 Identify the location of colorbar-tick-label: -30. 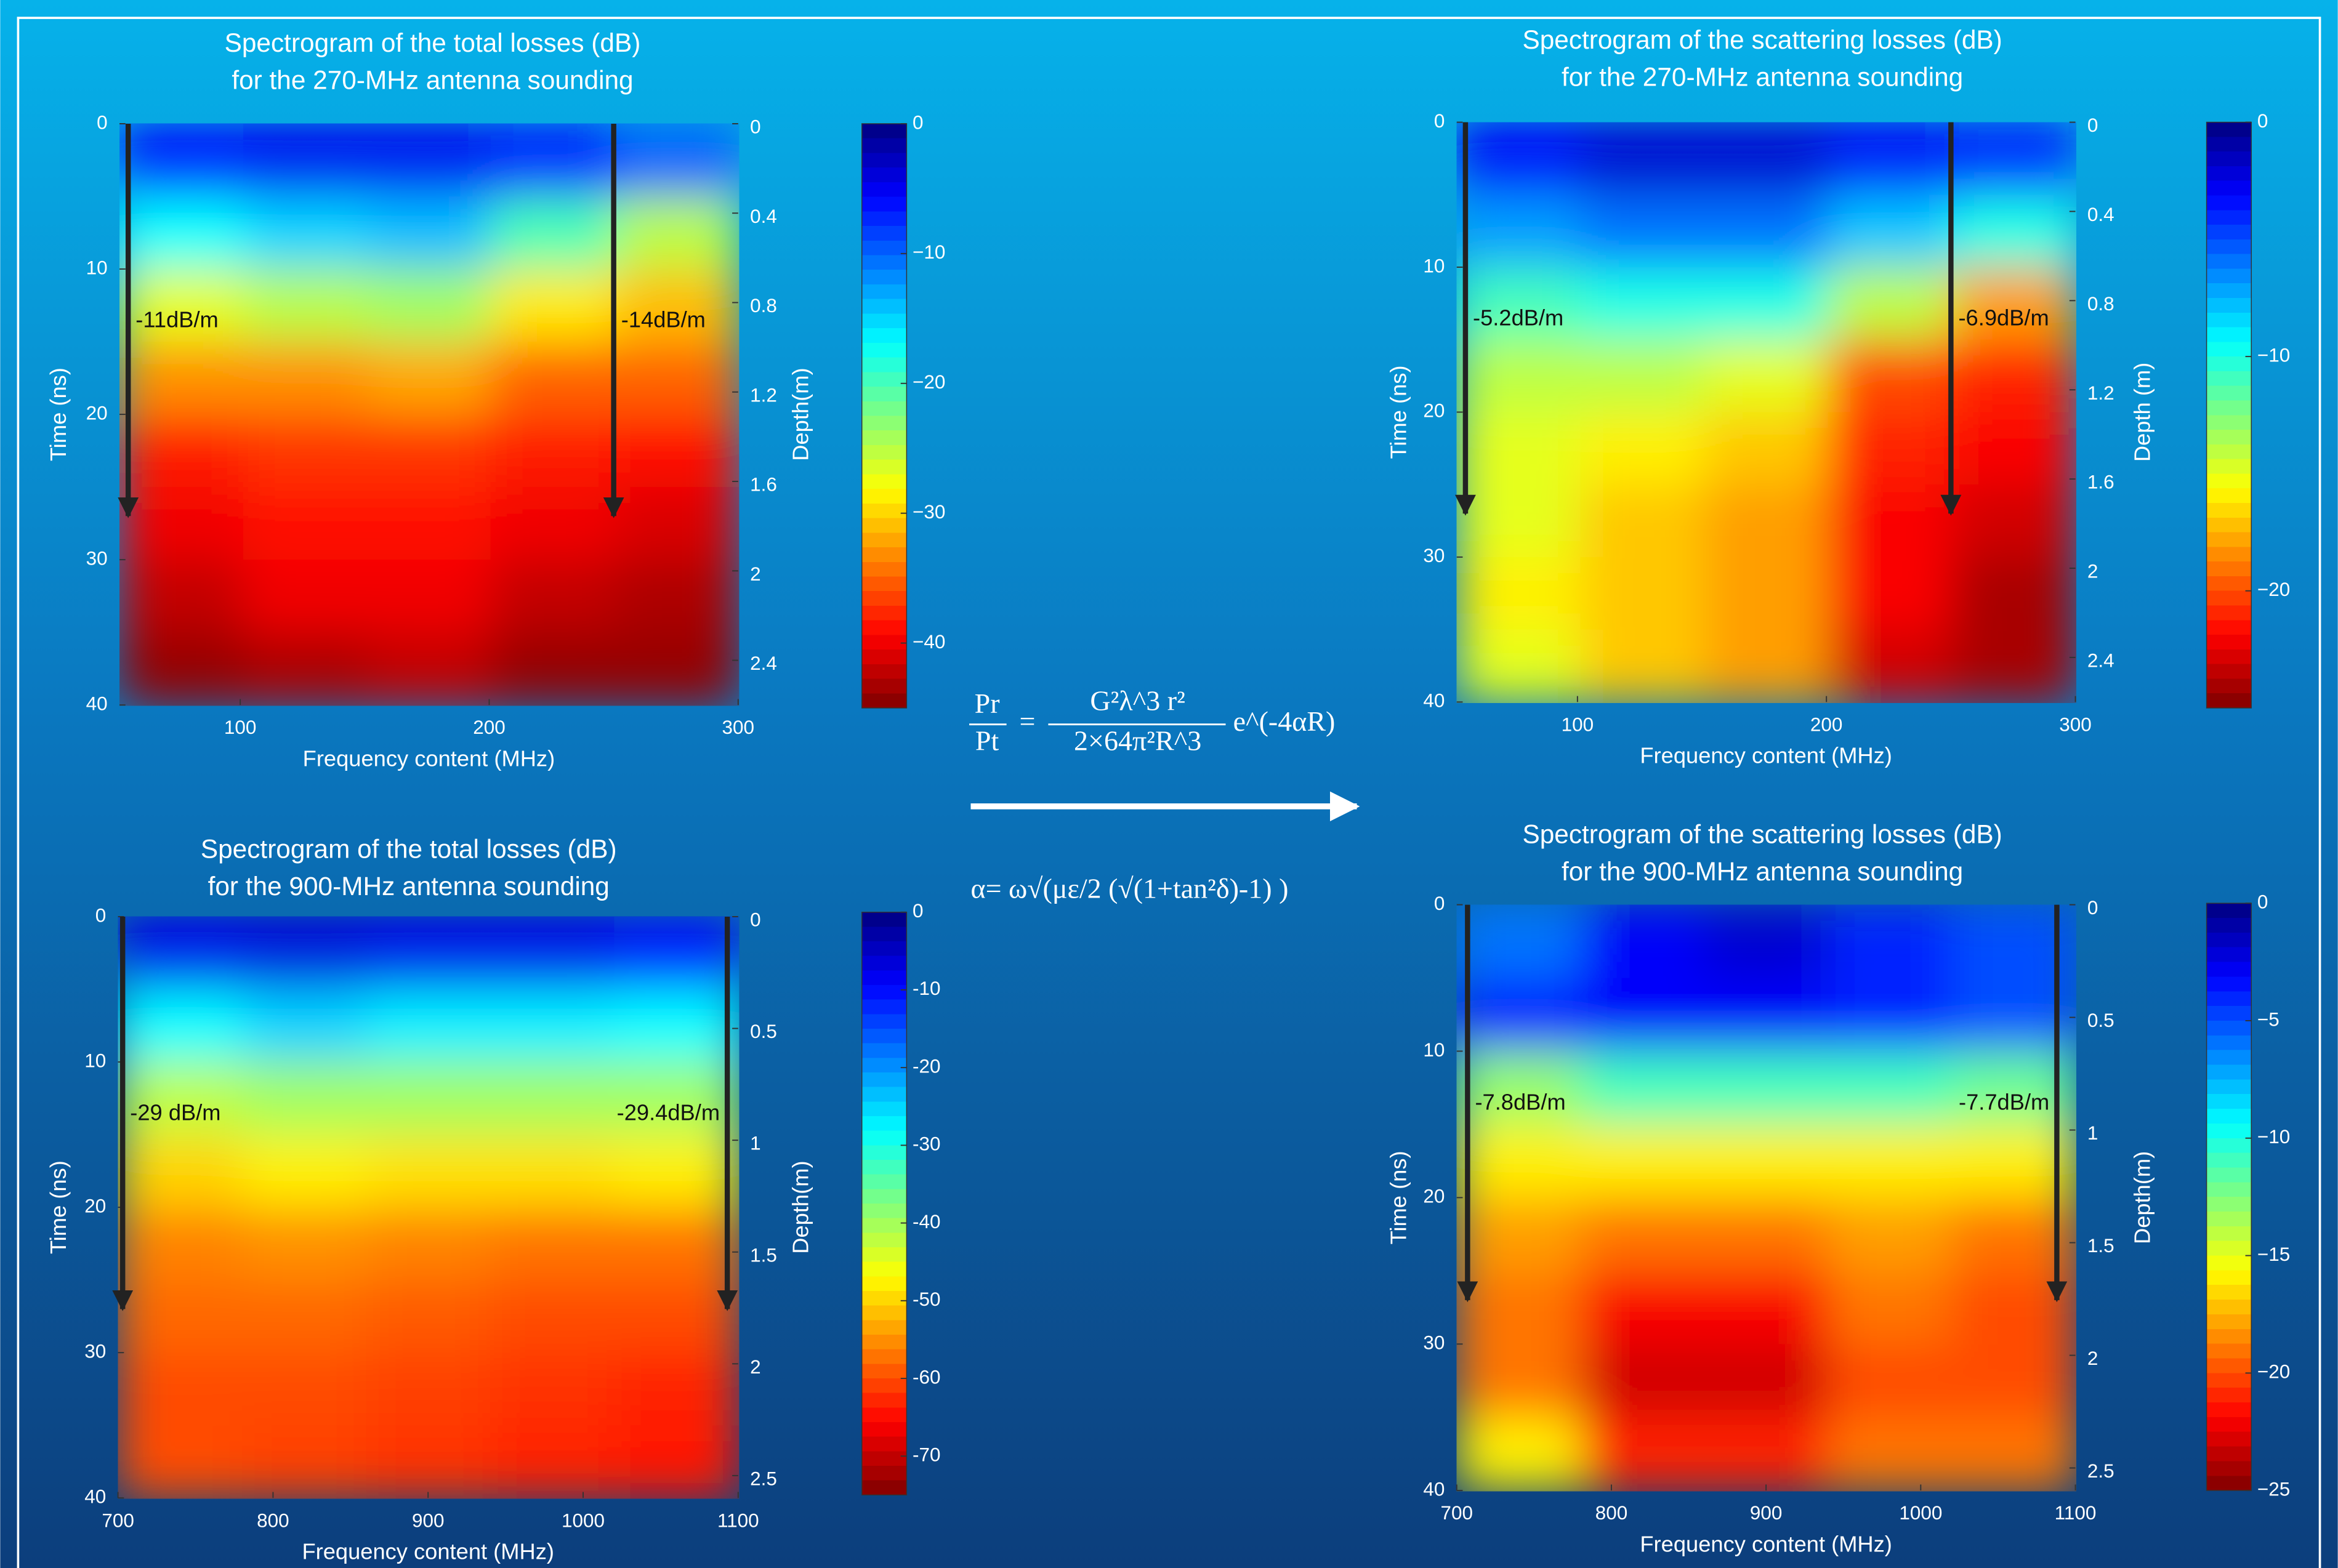
(926, 1144).